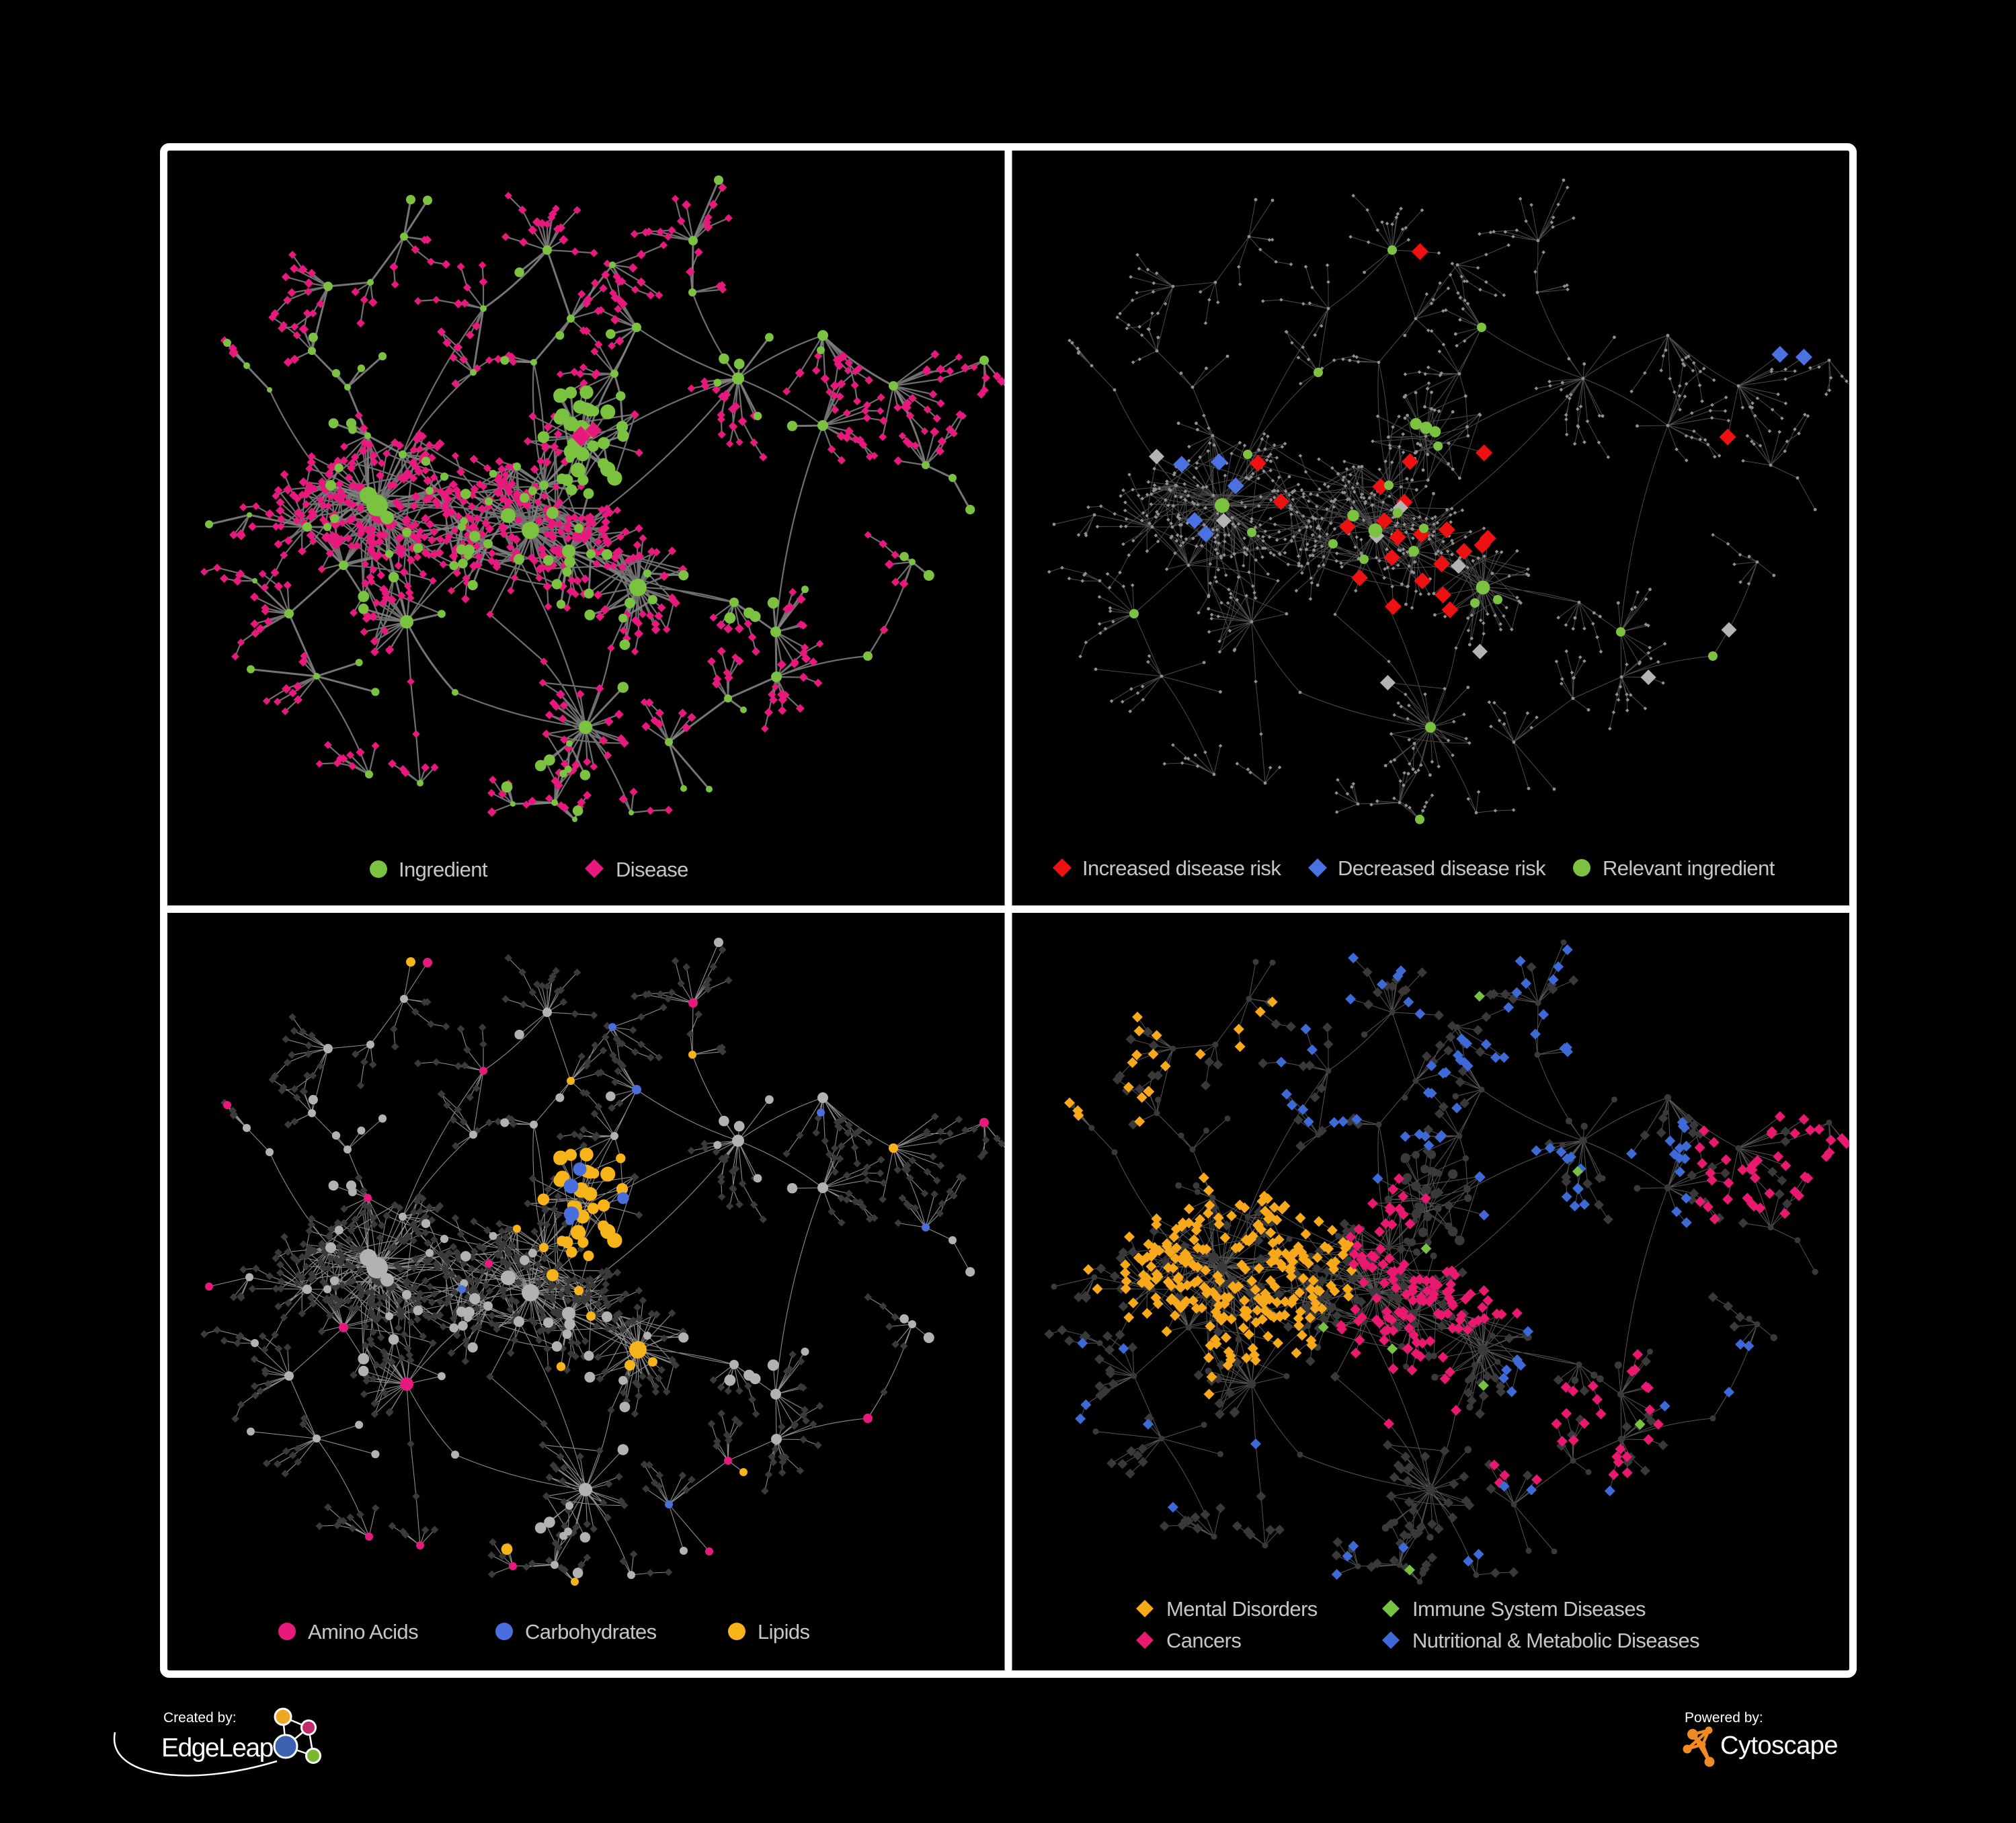 This screenshot has width=2016, height=1823. I want to click on svg-text: Decreased disease risk, so click(1442, 868).